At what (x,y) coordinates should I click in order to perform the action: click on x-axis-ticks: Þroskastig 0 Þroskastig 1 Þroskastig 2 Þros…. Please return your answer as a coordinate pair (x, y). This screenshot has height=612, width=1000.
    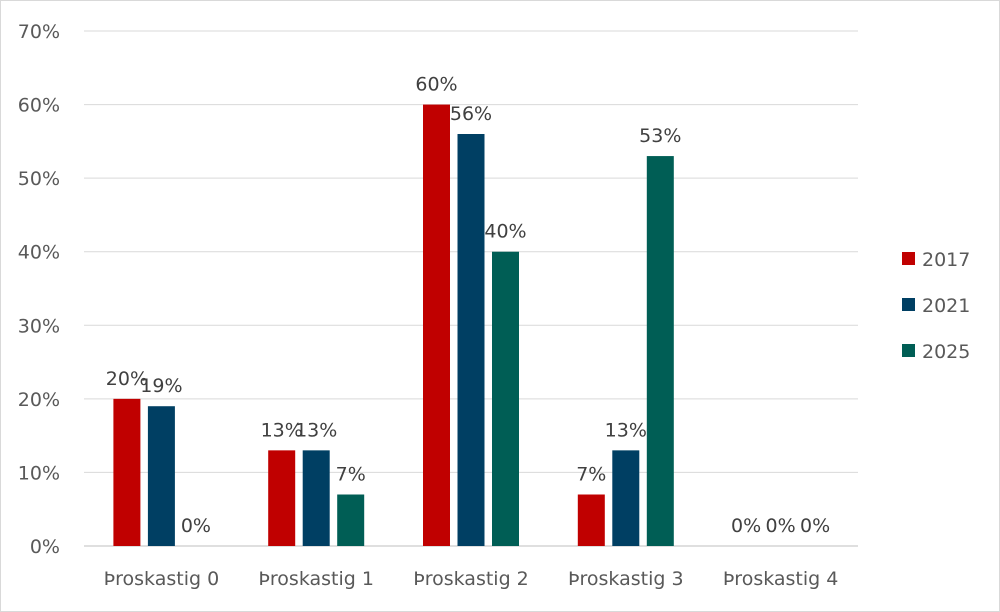
    Looking at the image, I should click on (471, 579).